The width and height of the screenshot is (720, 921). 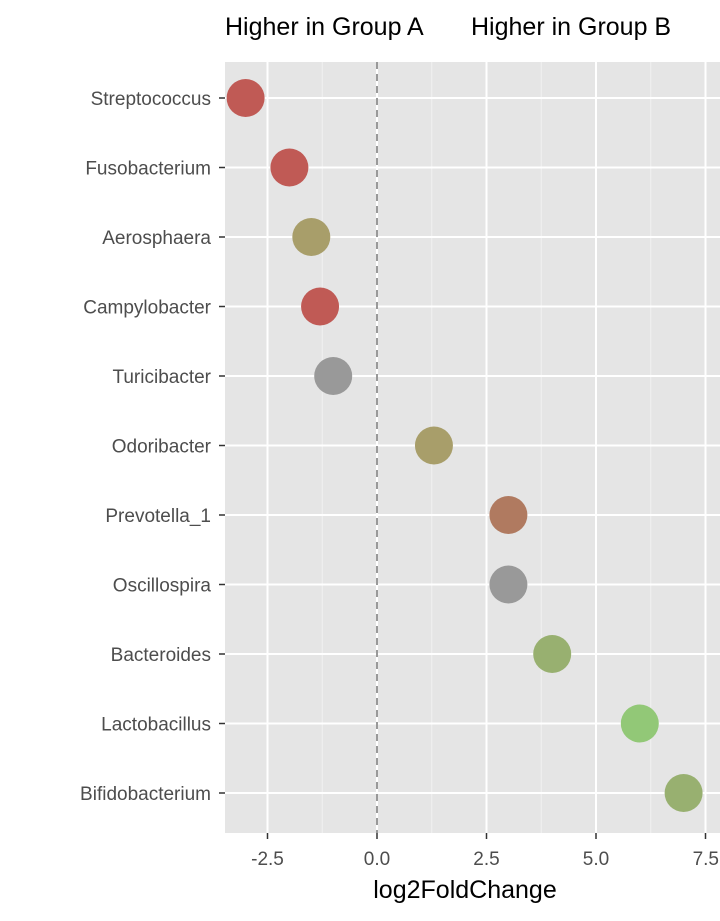 What do you see at coordinates (156, 238) in the screenshot?
I see `y-tick-label: Aerosphaera` at bounding box center [156, 238].